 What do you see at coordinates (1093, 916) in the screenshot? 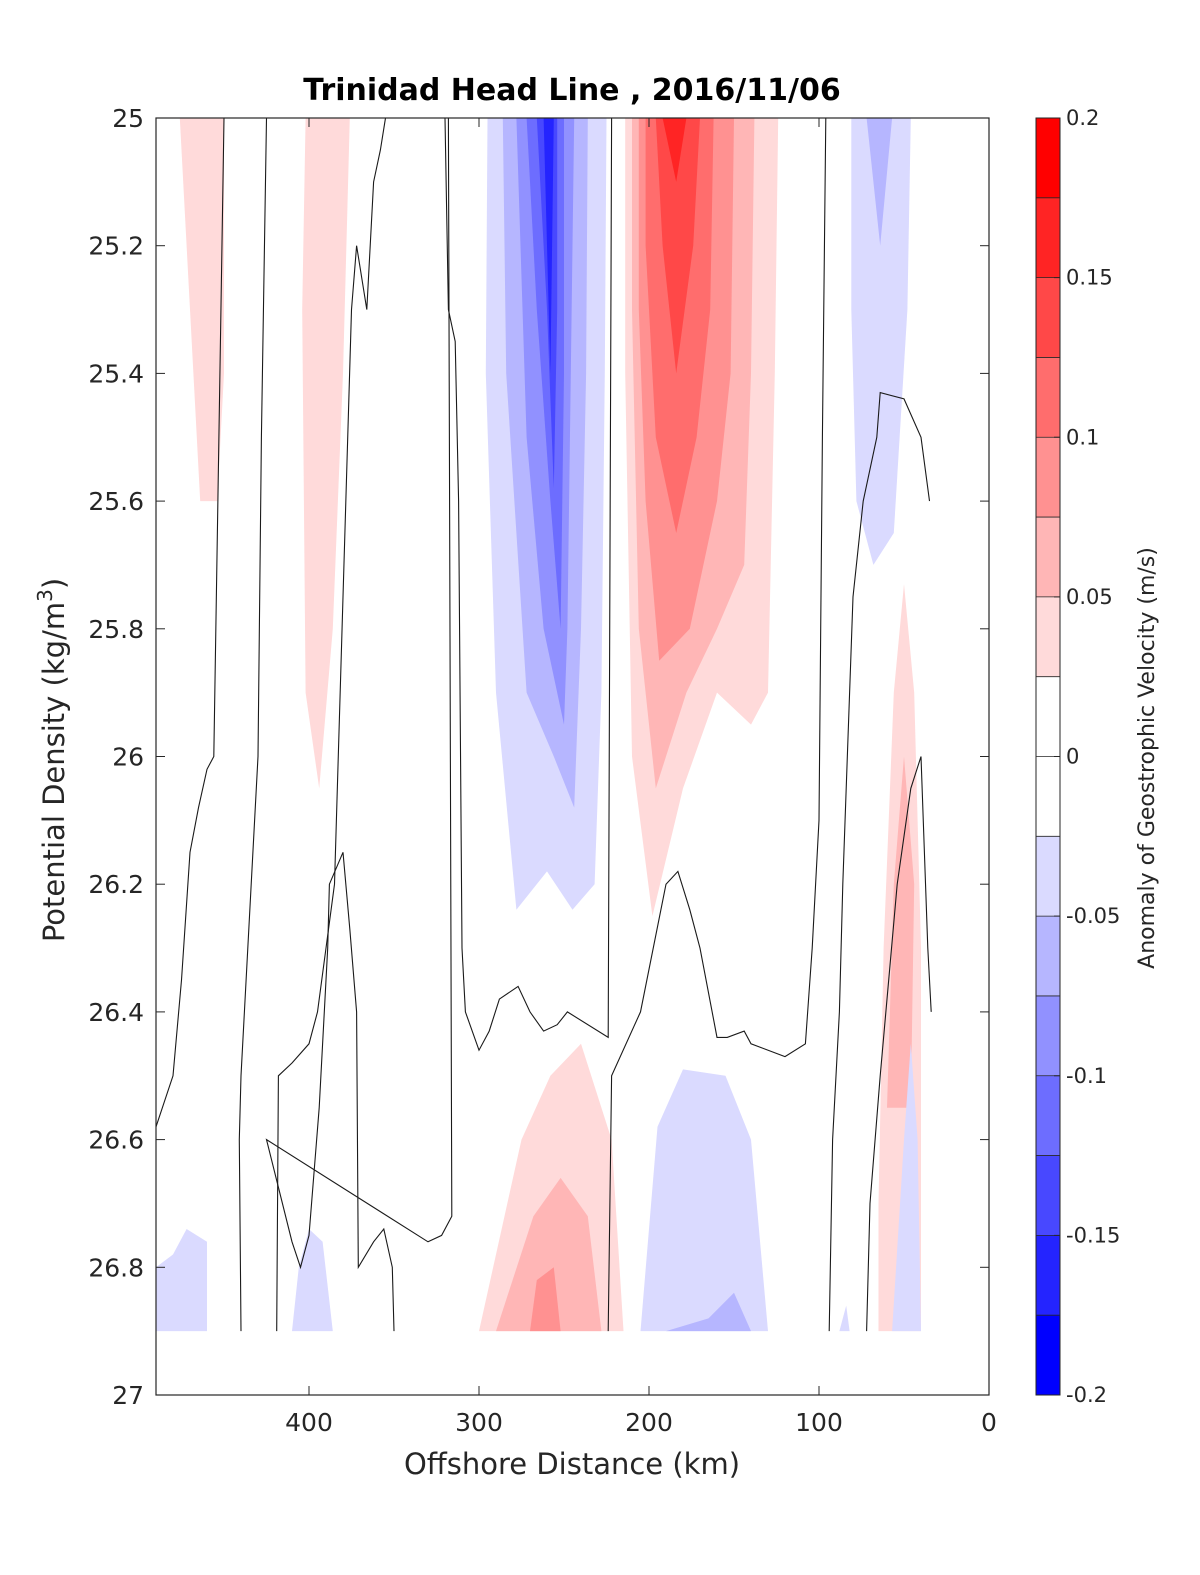
I see `colorbar-tick-label: -0.05` at bounding box center [1093, 916].